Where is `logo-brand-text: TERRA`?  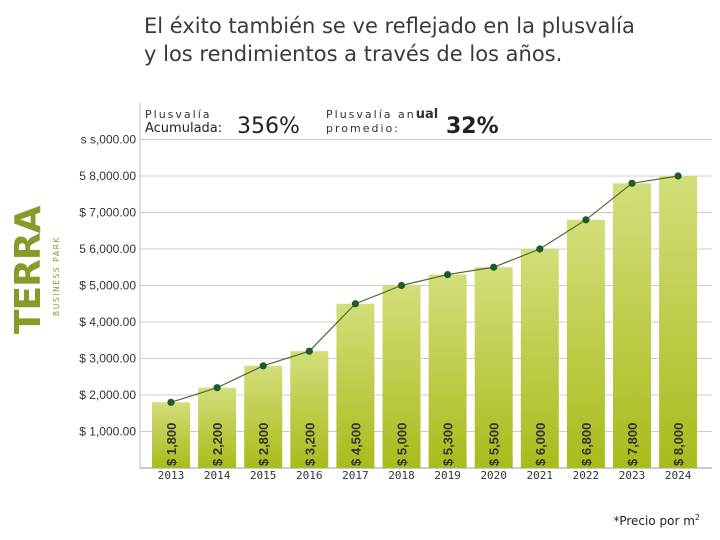 logo-brand-text: TERRA is located at coordinates (28, 269).